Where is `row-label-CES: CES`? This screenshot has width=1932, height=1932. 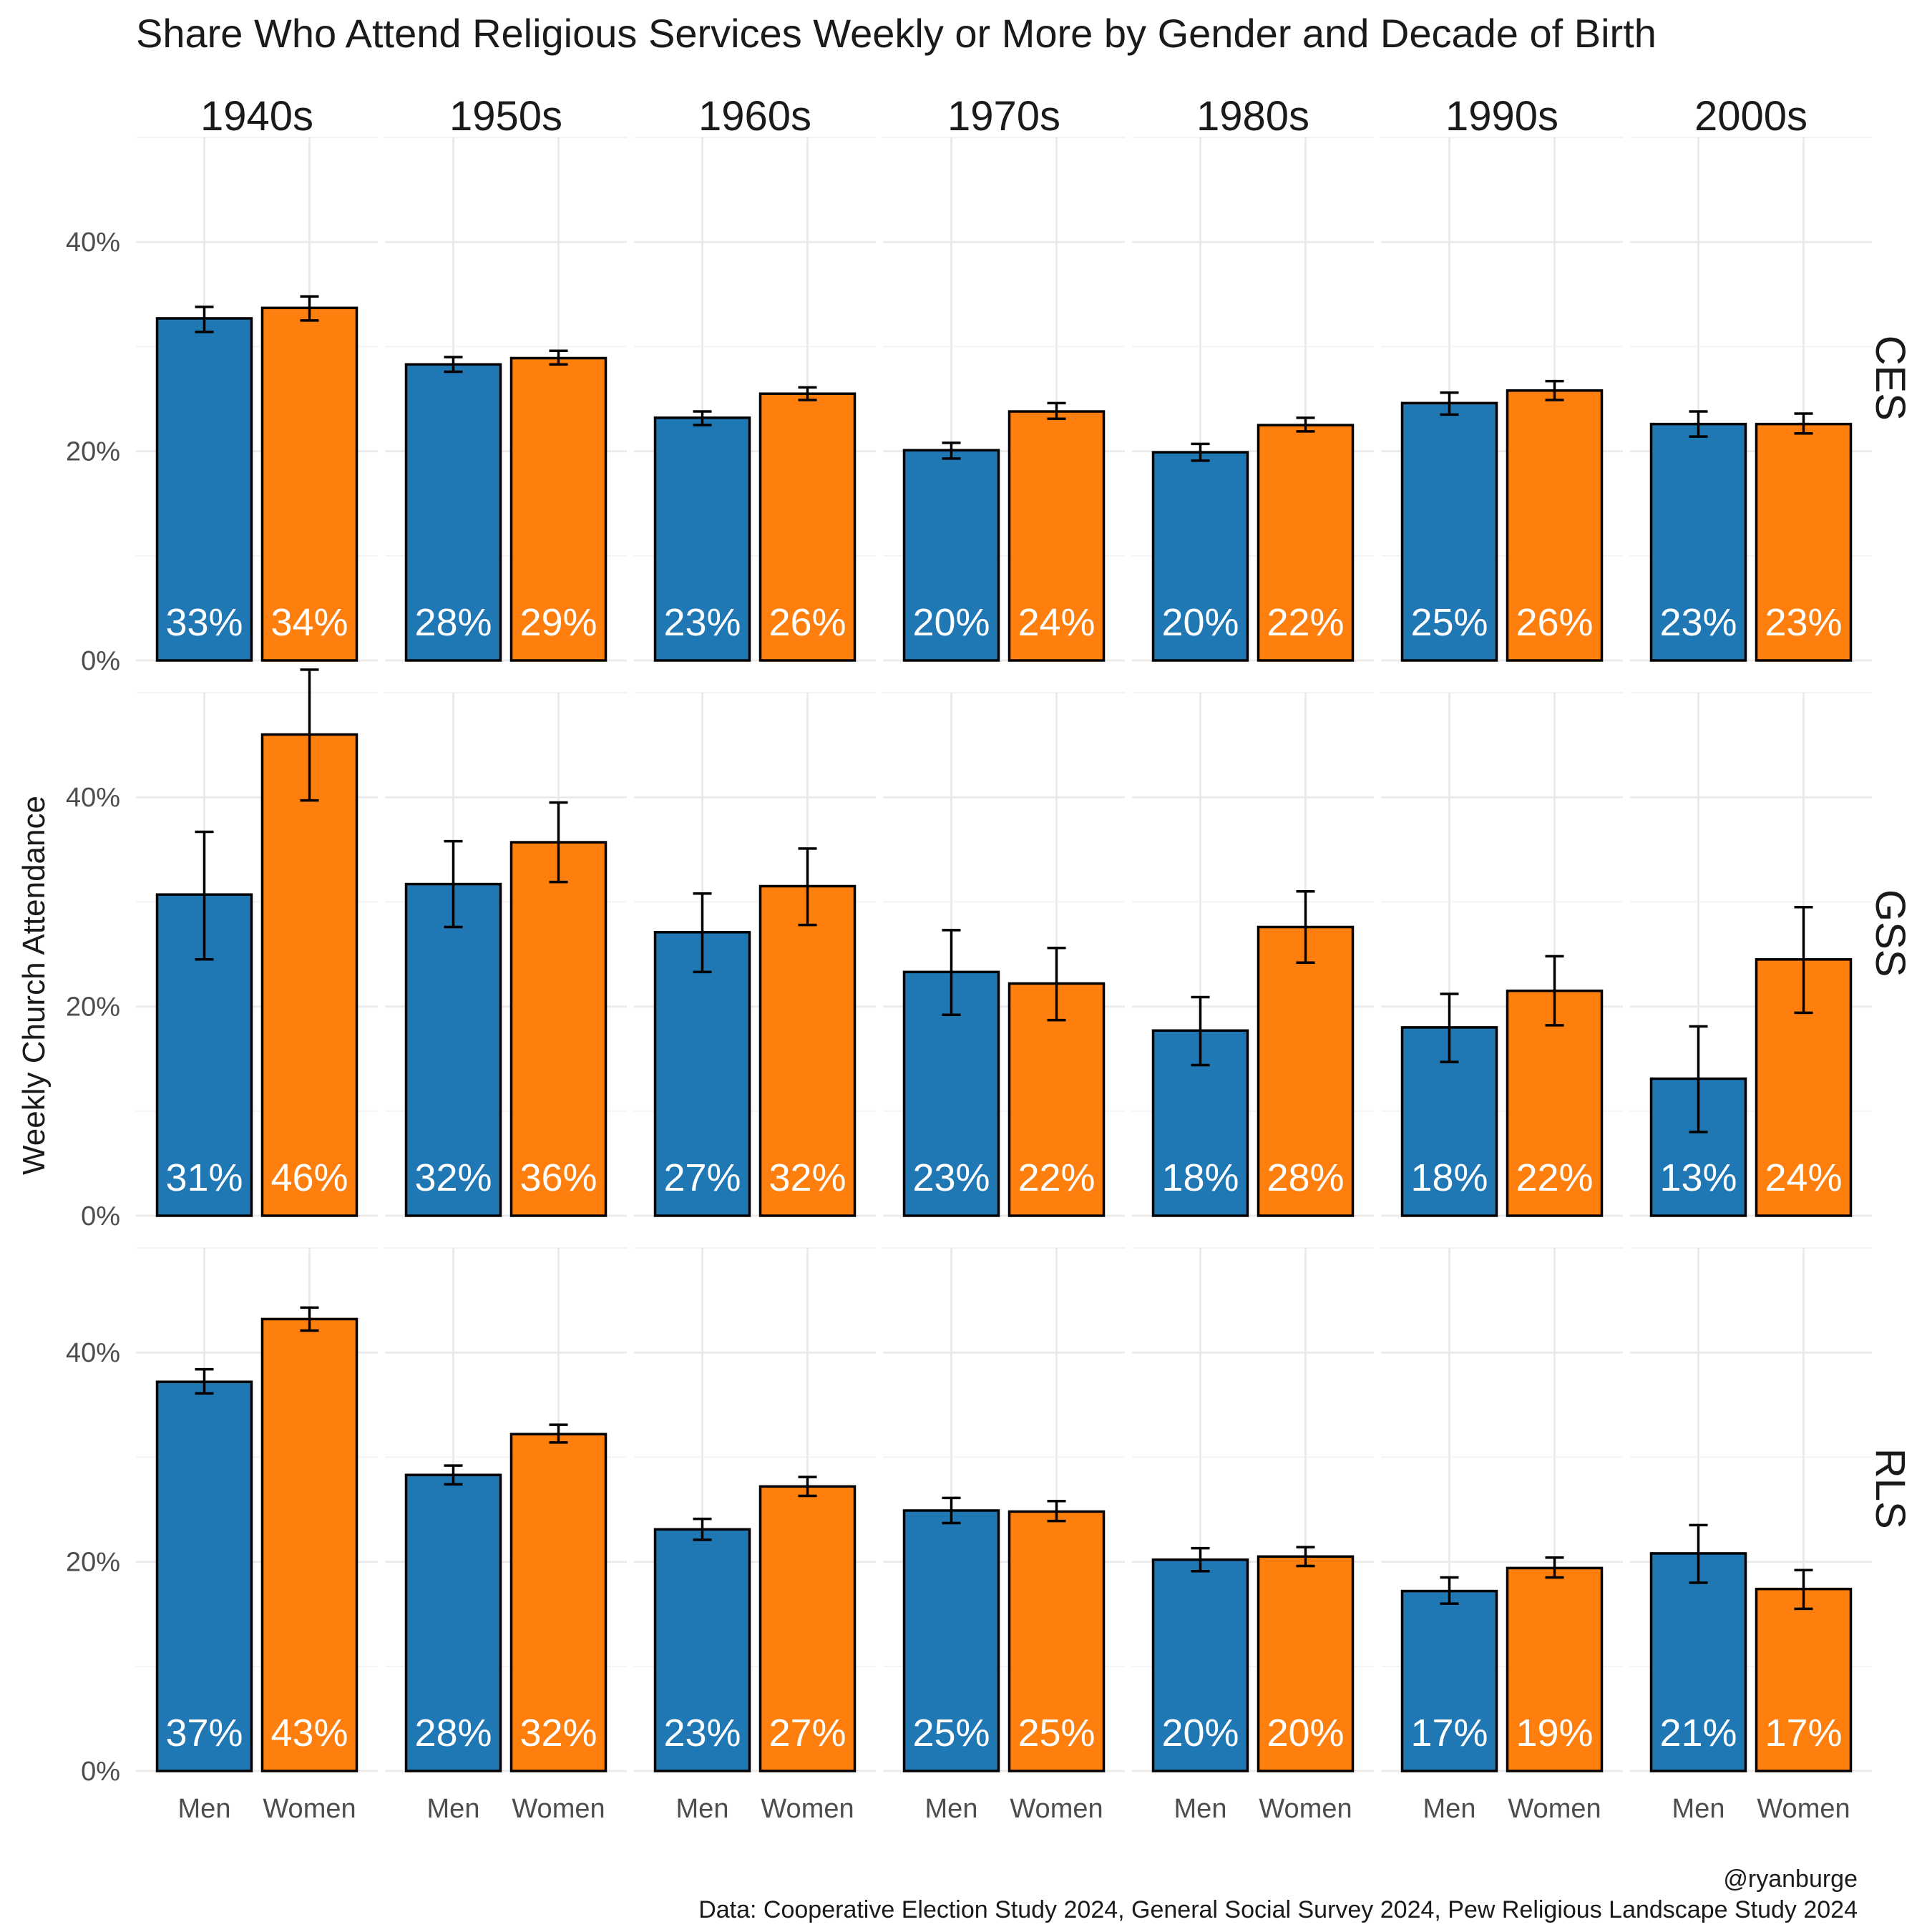 row-label-CES: CES is located at coordinates (1890, 378).